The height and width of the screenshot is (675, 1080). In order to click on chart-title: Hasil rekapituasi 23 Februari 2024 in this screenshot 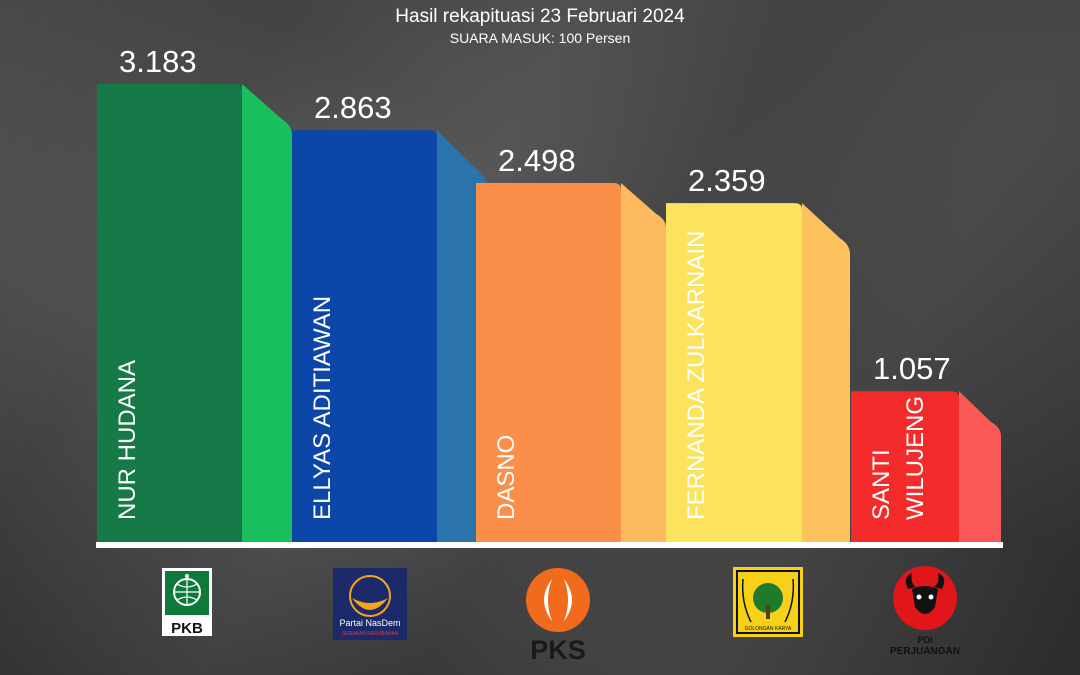, I will do `click(540, 16)`.